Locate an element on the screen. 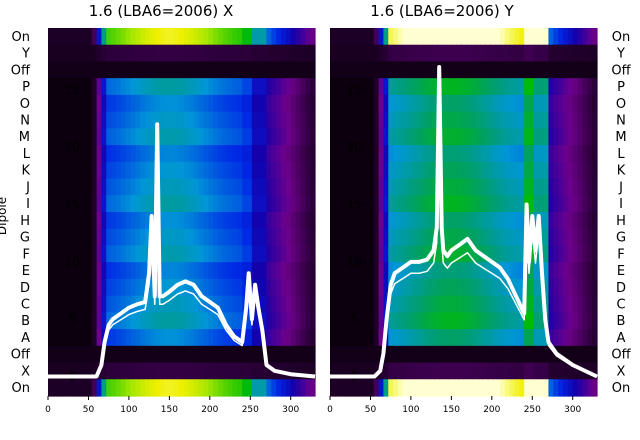  row-label: A is located at coordinates (621, 338).